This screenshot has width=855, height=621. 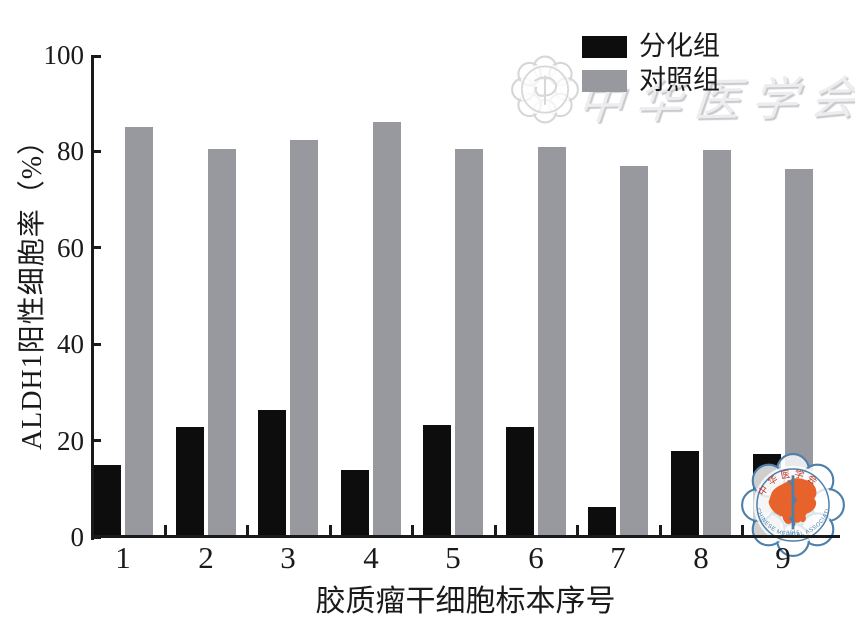 I want to click on legend-label-differentiation-group: 分化组, so click(x=679, y=46).